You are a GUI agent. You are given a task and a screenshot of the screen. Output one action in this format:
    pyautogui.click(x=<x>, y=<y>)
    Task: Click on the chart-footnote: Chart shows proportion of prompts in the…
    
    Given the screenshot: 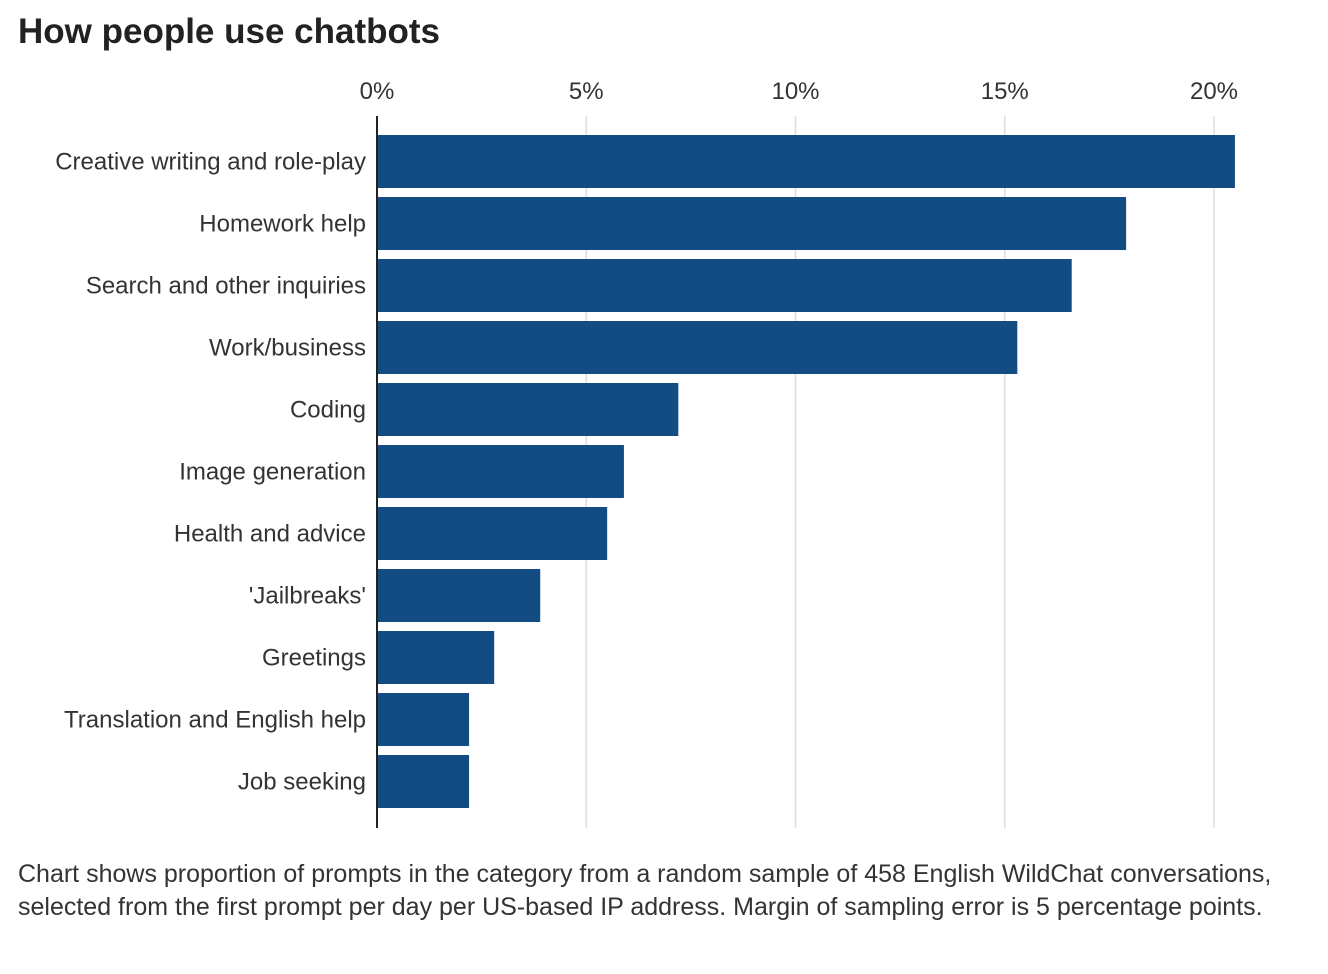 What is the action you would take?
    pyautogui.click(x=645, y=890)
    